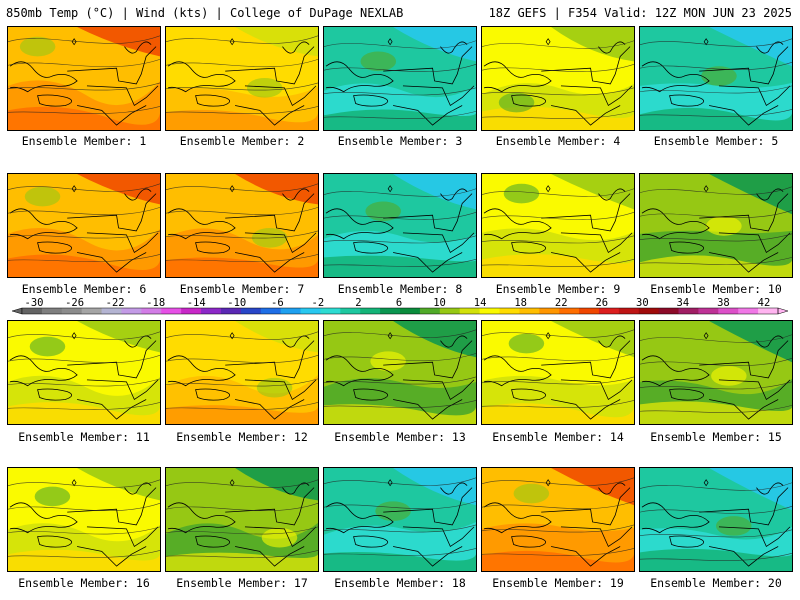  What do you see at coordinates (358, 303) in the screenshot?
I see `colorbar-tick-label: 2` at bounding box center [358, 303].